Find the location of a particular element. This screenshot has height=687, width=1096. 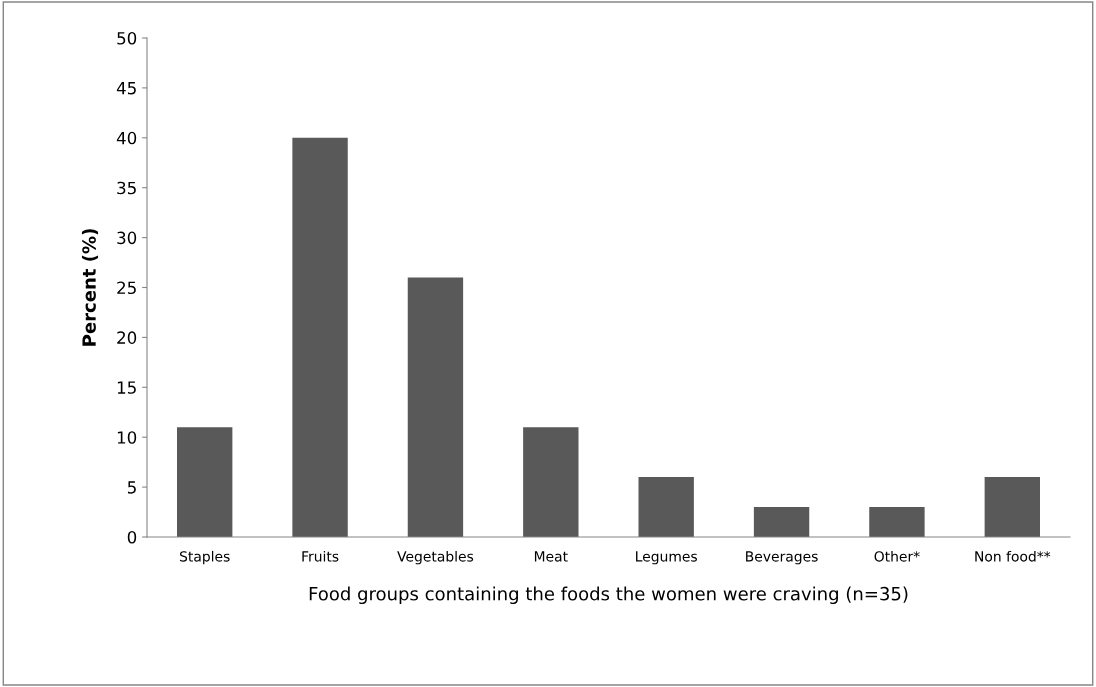

y-tick-label: 0 is located at coordinates (132, 537).